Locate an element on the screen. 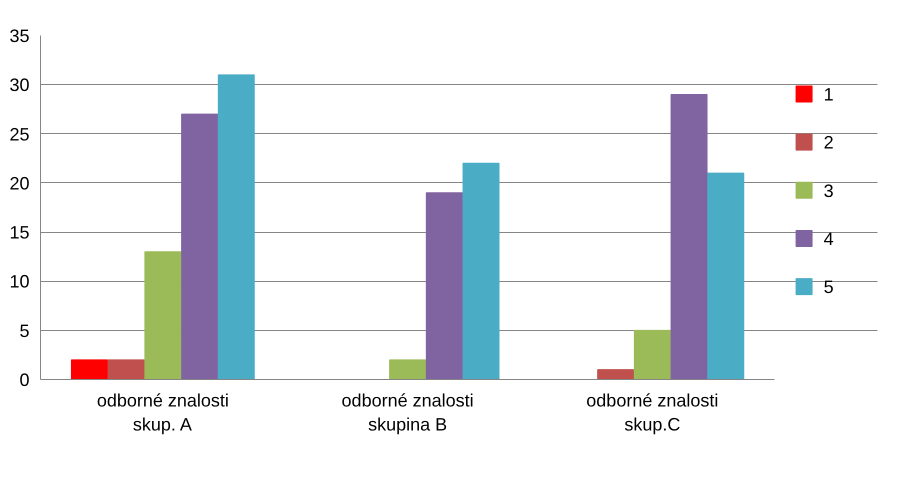  y-tick-label: 0 is located at coordinates (24, 380).